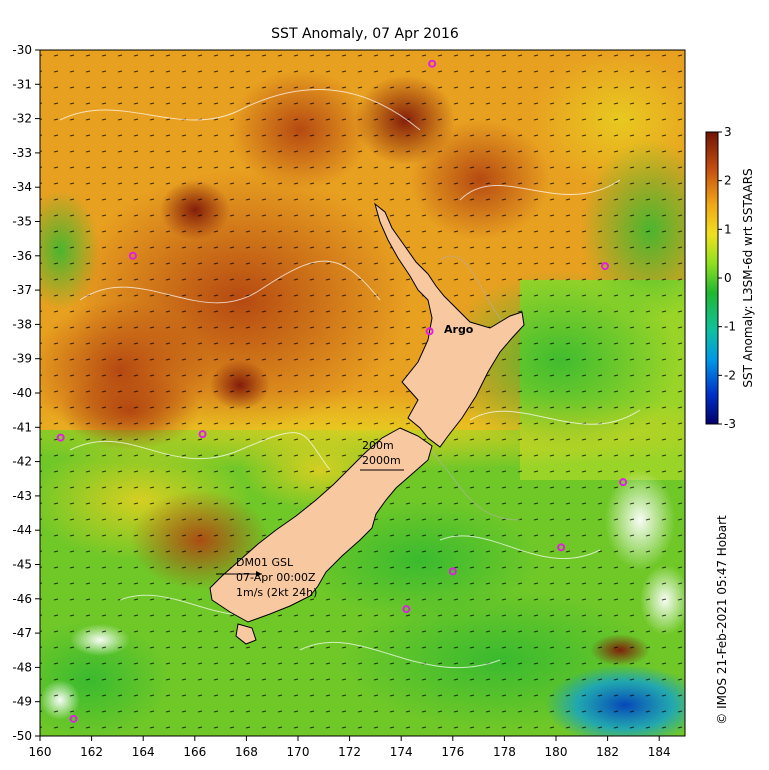 The height and width of the screenshot is (770, 769). What do you see at coordinates (40, 752) in the screenshot?
I see `x-tick-label: 160` at bounding box center [40, 752].